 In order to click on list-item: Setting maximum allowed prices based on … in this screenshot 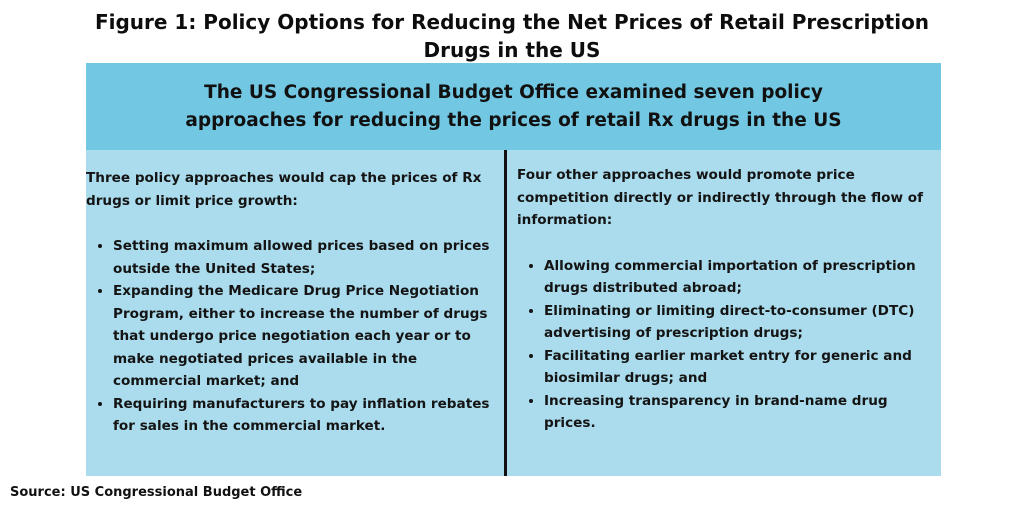, I will do `click(305, 257)`.